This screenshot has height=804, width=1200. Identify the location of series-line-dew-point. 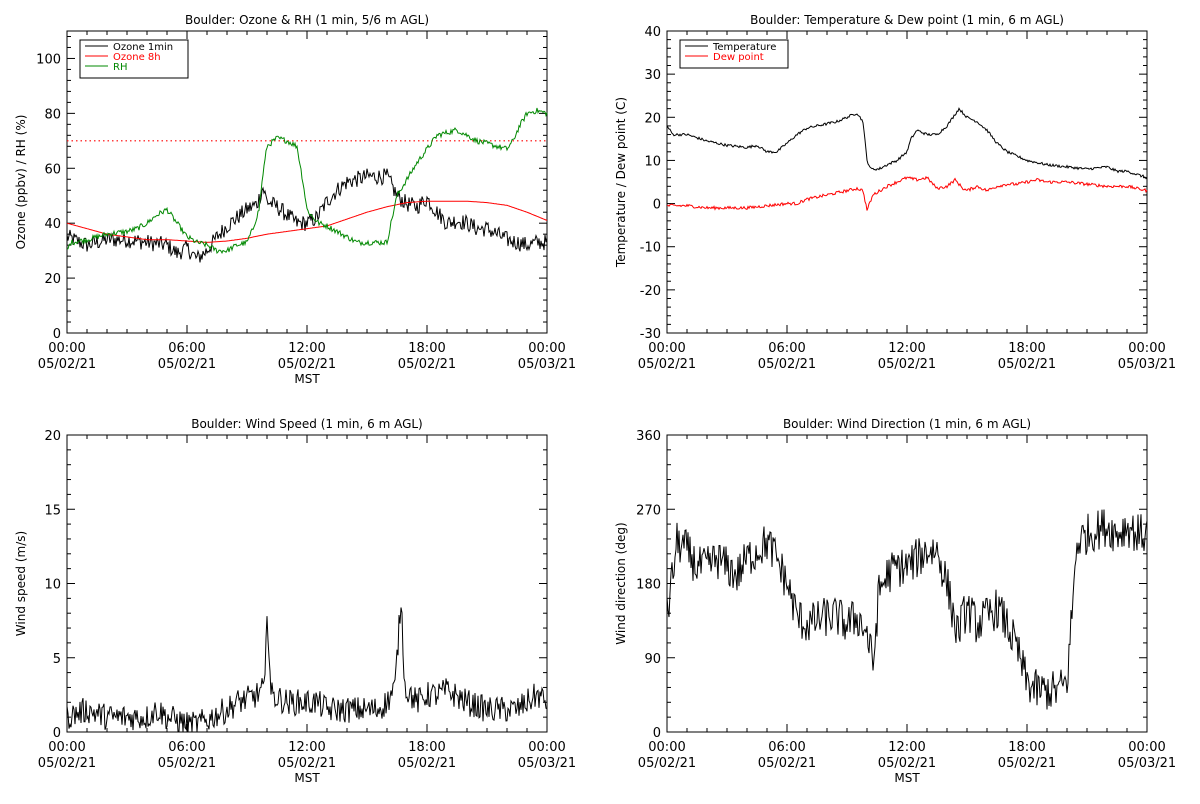
(907, 193).